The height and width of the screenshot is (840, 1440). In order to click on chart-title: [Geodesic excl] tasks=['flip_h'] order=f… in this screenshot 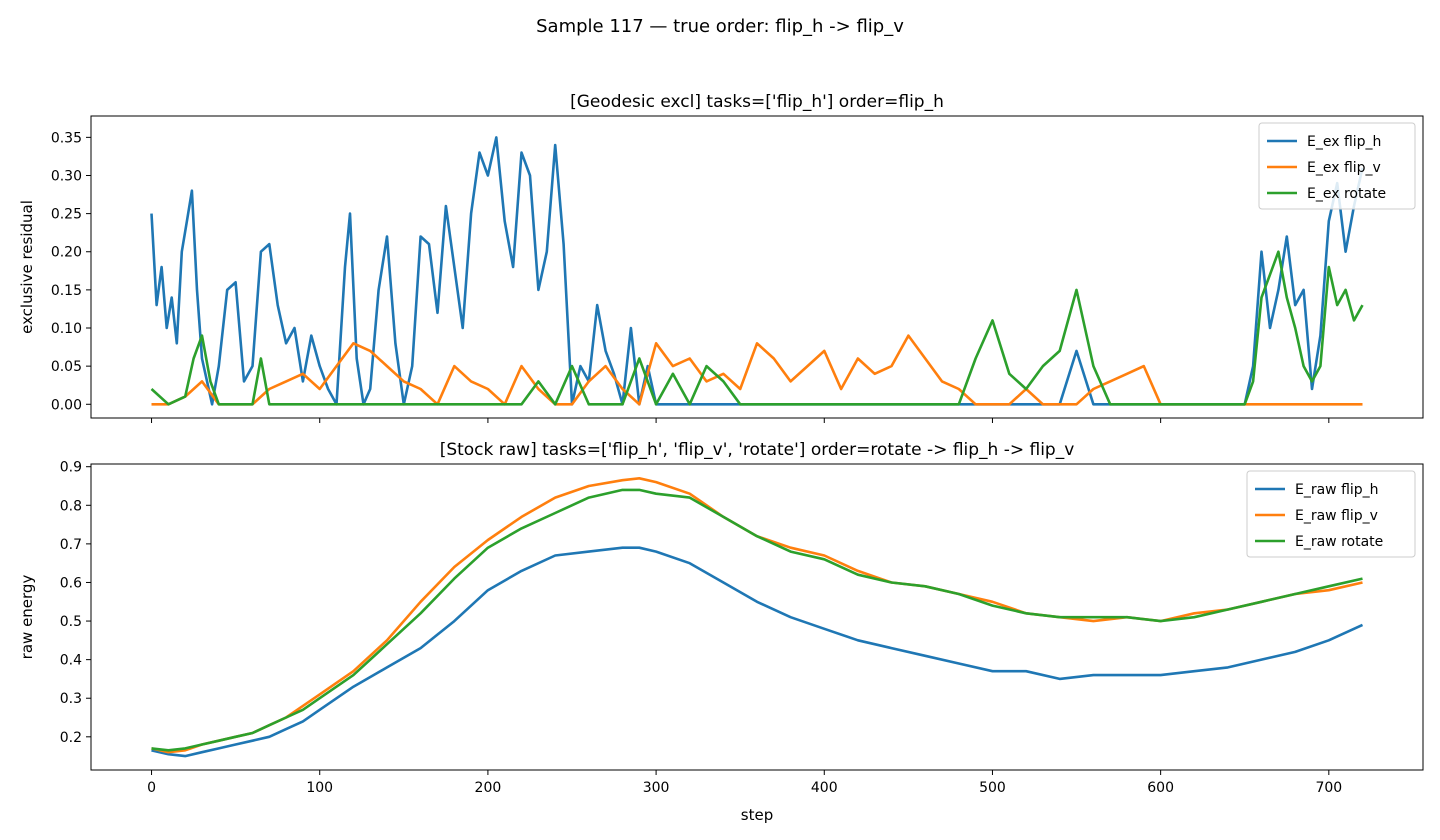, I will do `click(757, 102)`.